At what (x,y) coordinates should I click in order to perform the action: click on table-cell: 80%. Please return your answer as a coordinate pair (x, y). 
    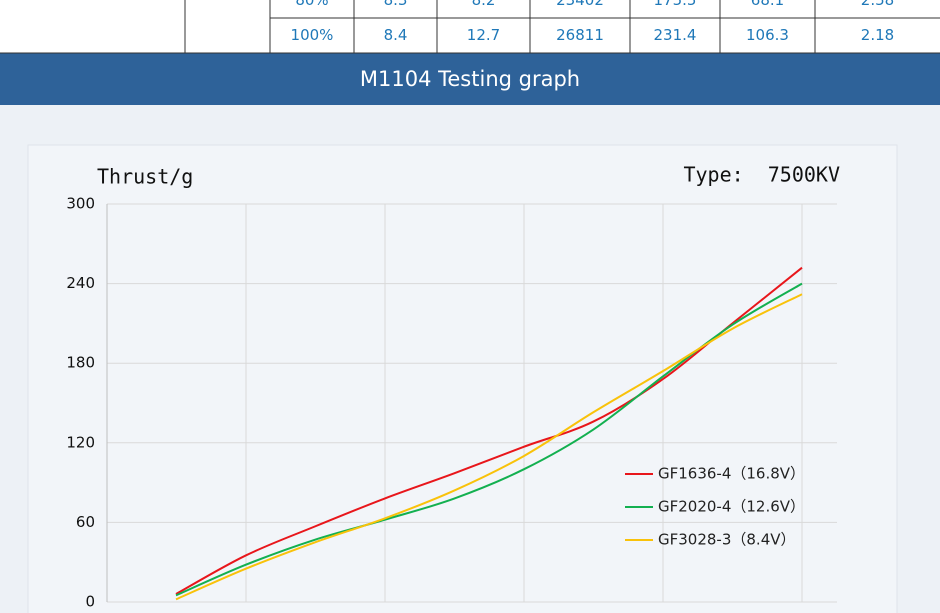
    Looking at the image, I should click on (311, 4).